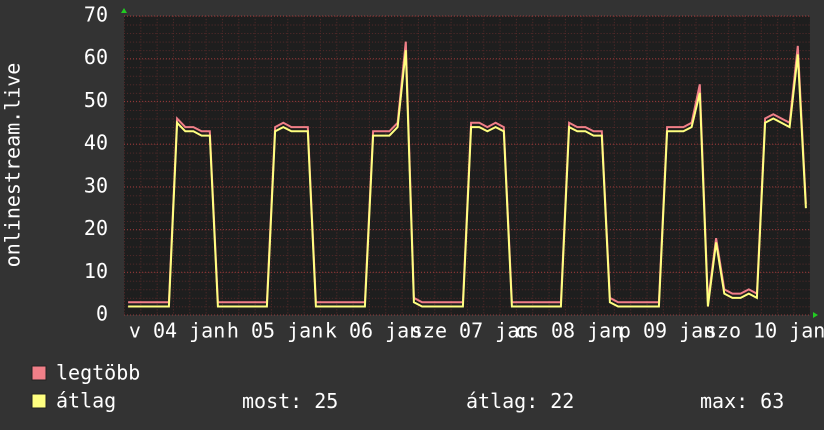 This screenshot has height=430, width=824. I want to click on y-tick-label: 60, so click(96, 57).